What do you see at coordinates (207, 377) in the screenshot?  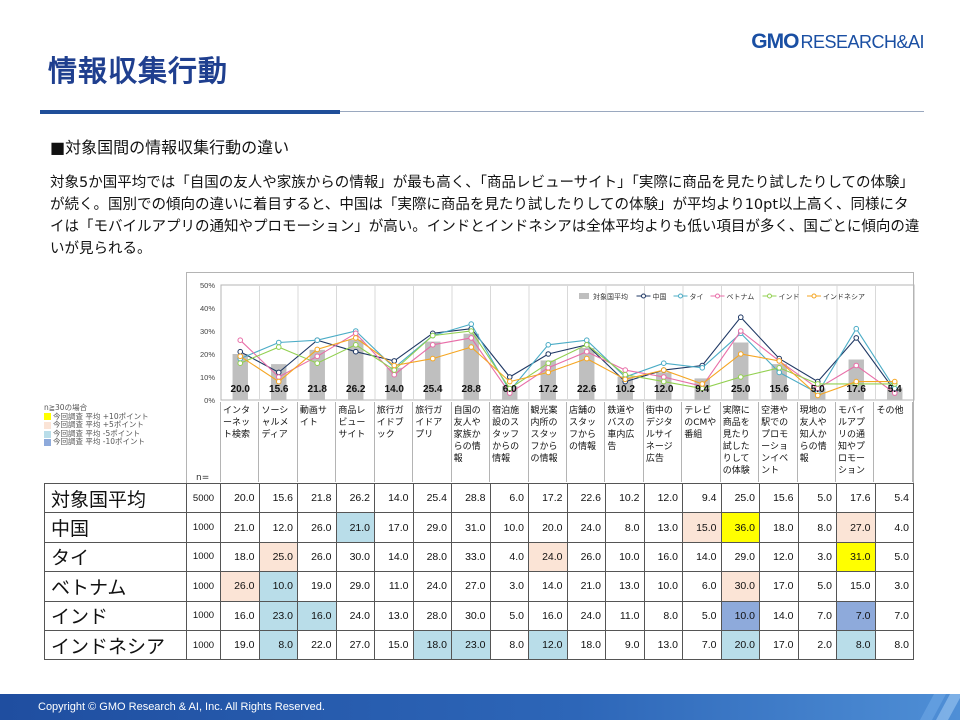 I see `y-tick-label: 10%` at bounding box center [207, 377].